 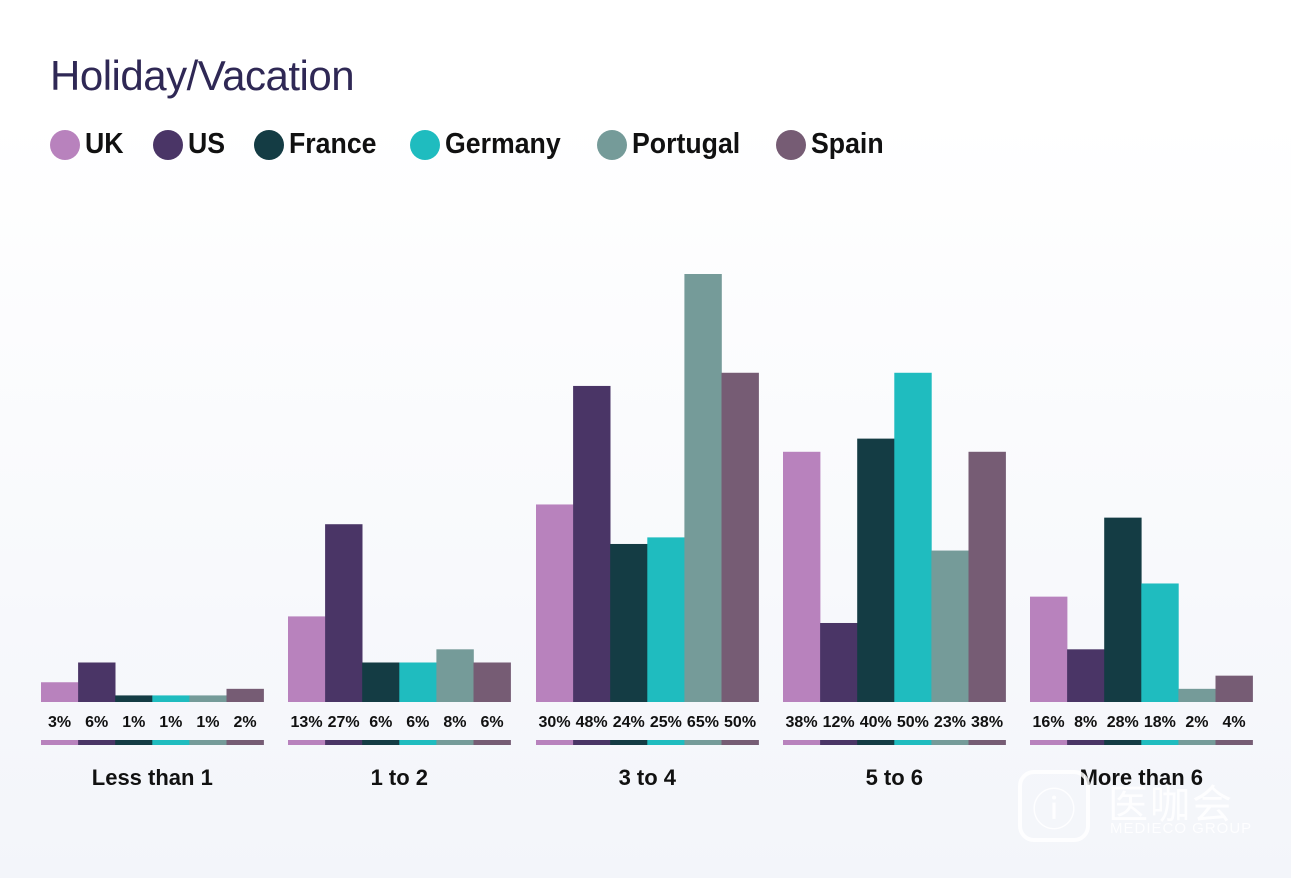 I want to click on data-label: 24%, so click(x=629, y=722).